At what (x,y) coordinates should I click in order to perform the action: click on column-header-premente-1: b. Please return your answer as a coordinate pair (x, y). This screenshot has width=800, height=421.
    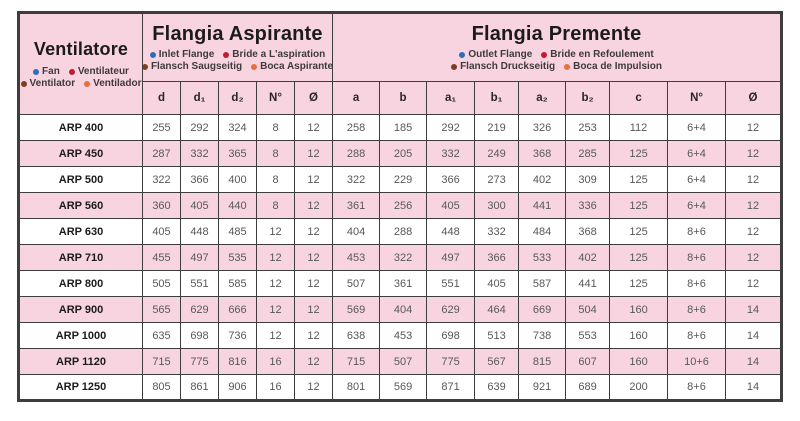
    Looking at the image, I should click on (403, 98).